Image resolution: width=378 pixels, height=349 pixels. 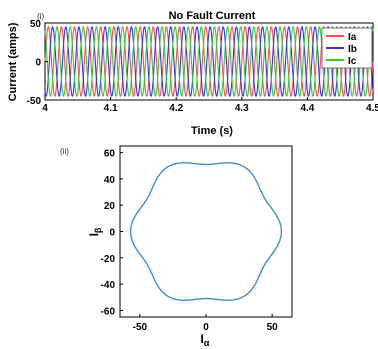 I want to click on x-tick-label: 4.1, so click(x=111, y=108).